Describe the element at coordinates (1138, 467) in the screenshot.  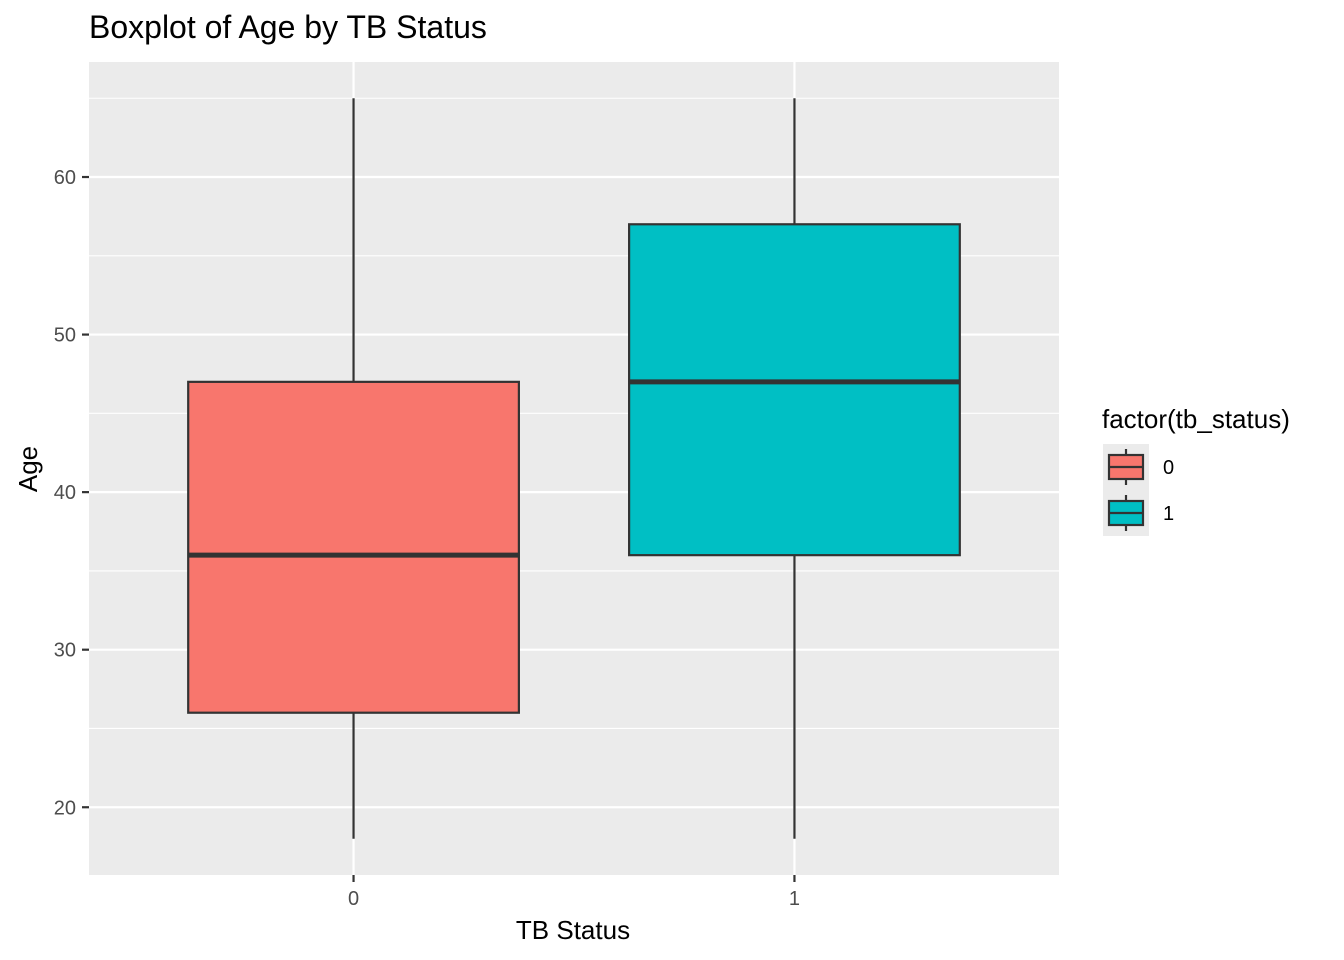
I see `legend-item-0: 0` at that location.